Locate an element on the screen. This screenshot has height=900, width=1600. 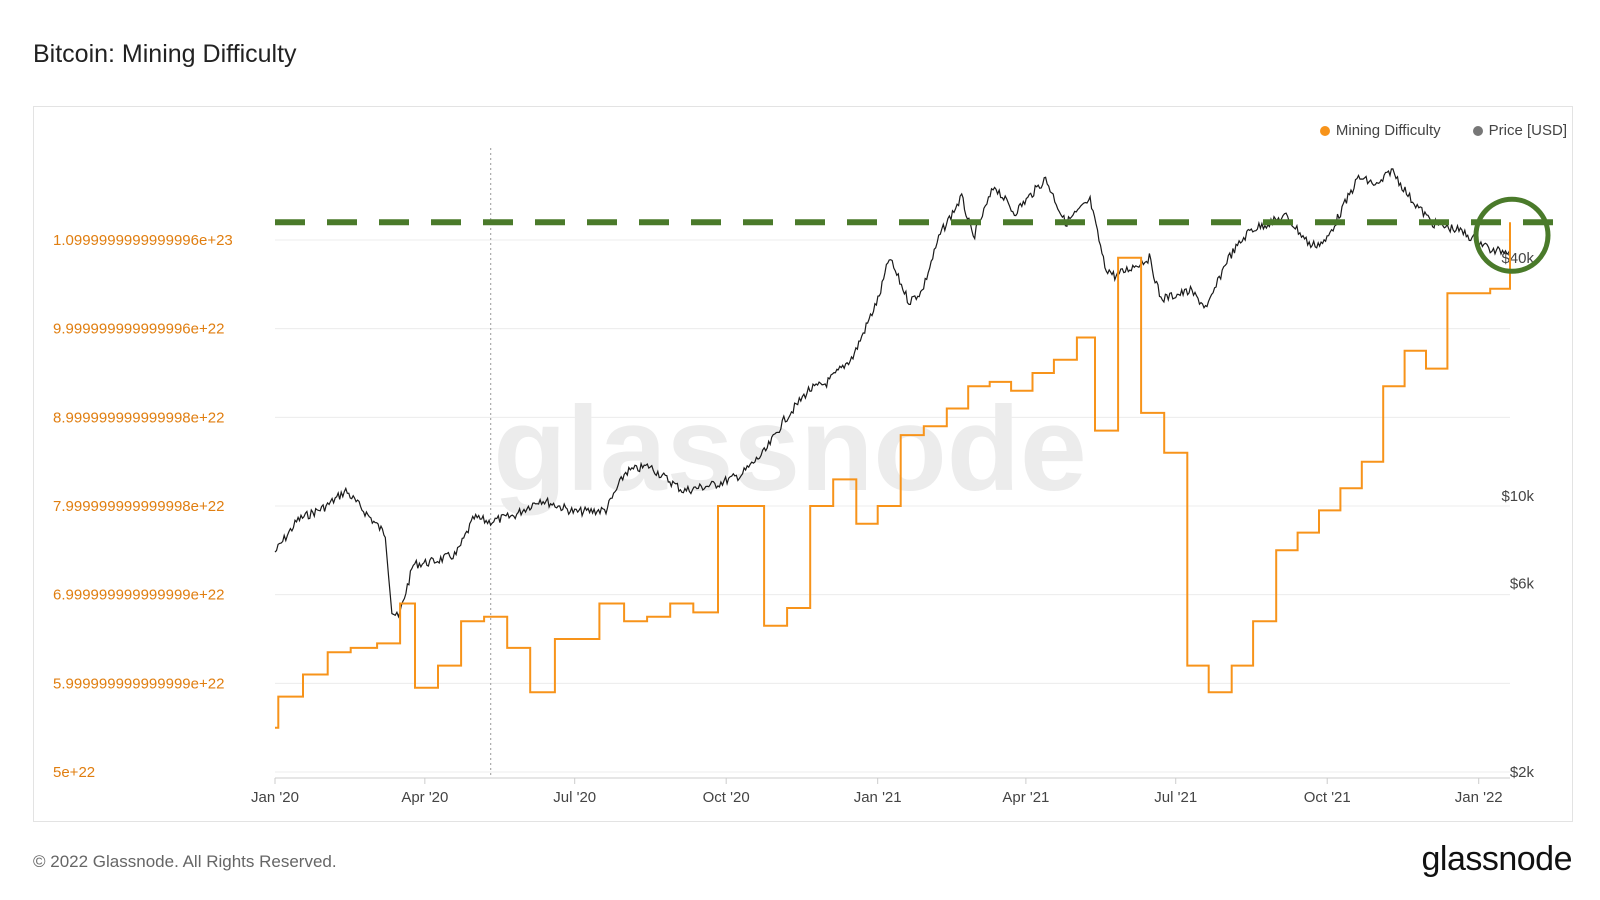
y-left-tick-label: 6.999999999999999e+22 is located at coordinates (138, 595).